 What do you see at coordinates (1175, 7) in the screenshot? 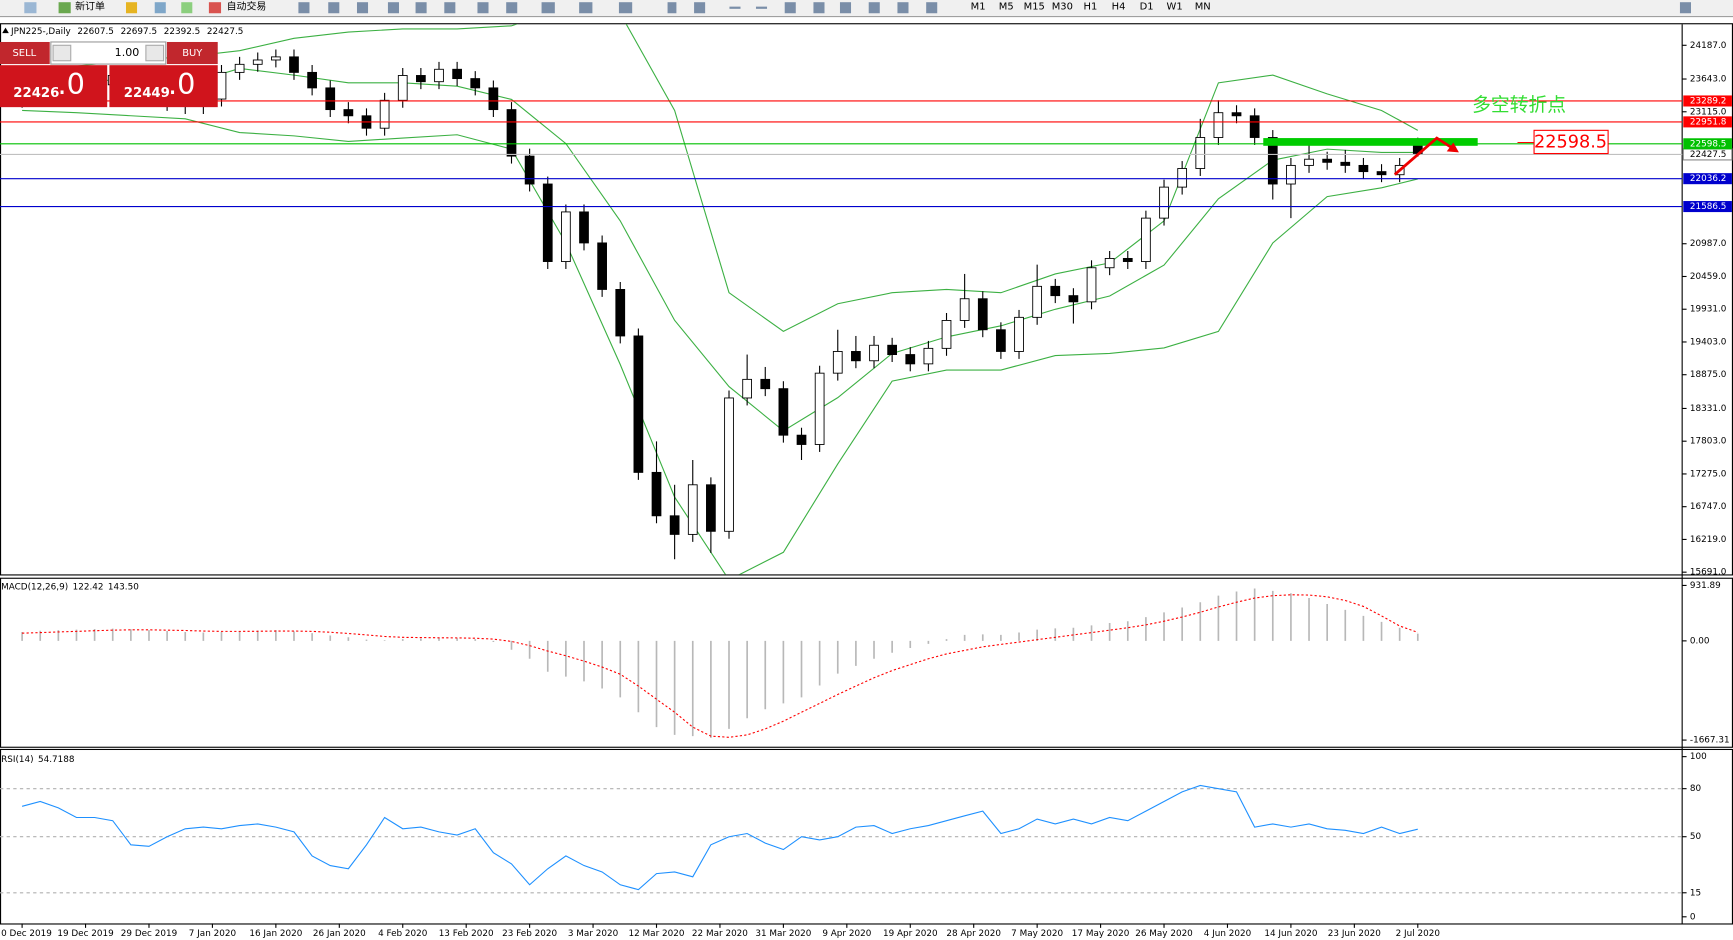
I see `timeframe-button: W1` at bounding box center [1175, 7].